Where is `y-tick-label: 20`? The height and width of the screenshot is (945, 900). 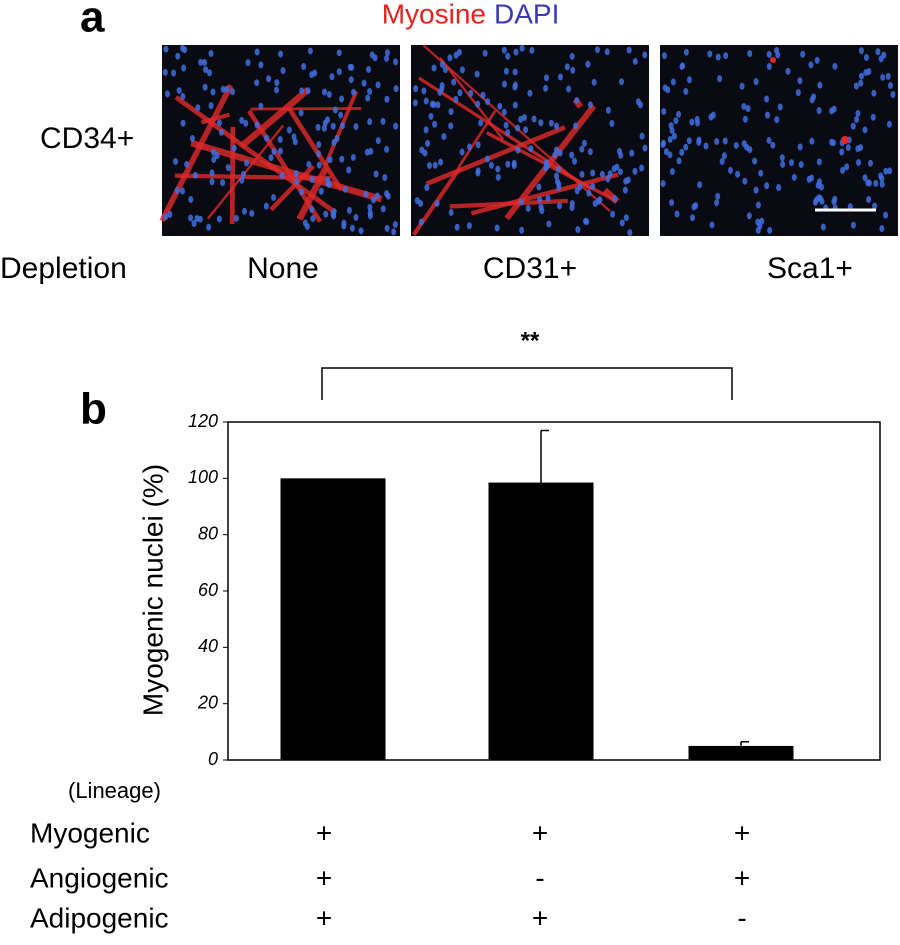
y-tick-label: 20 is located at coordinates (207, 702).